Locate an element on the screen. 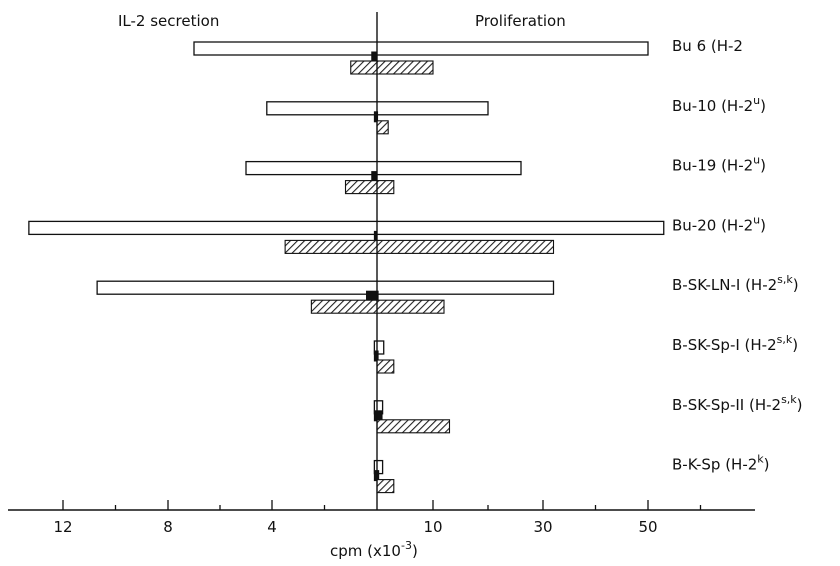  category-label-1: Bu 6 (H-2 is located at coordinates (707, 46).